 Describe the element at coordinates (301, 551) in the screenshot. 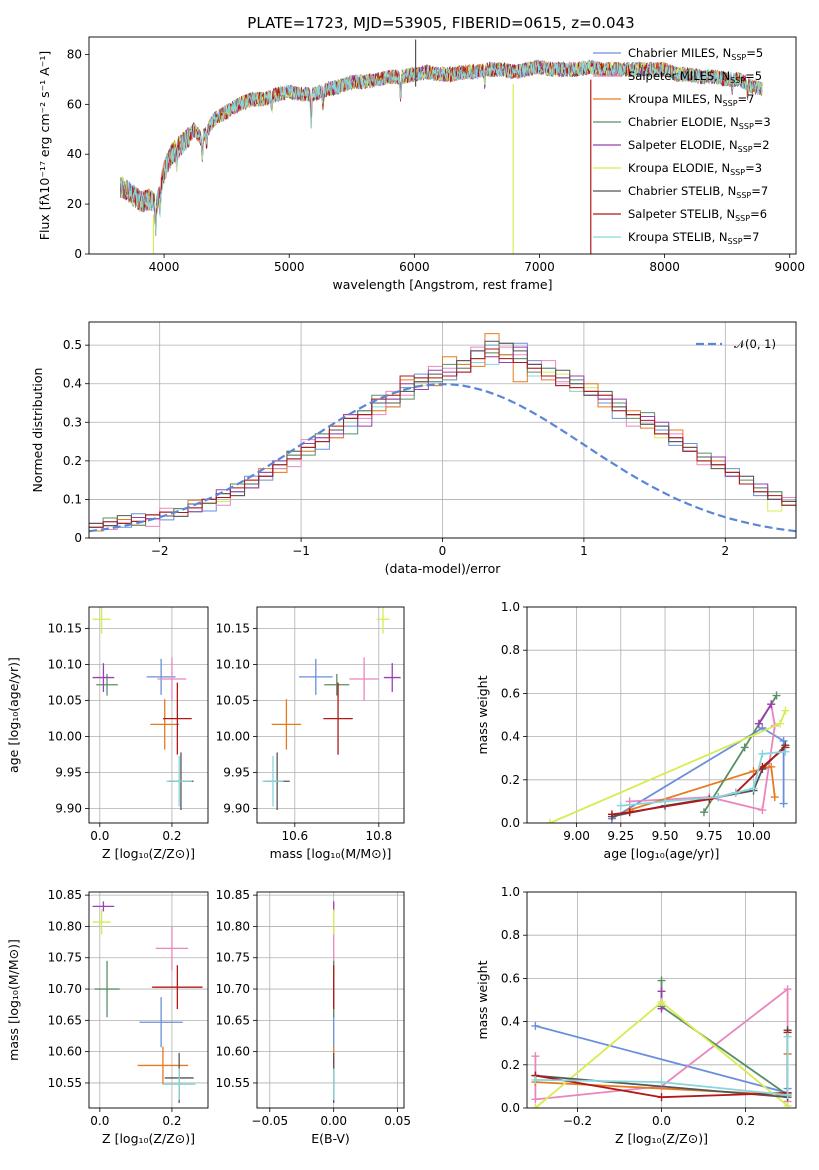

I see `x-tick-label: −1` at that location.